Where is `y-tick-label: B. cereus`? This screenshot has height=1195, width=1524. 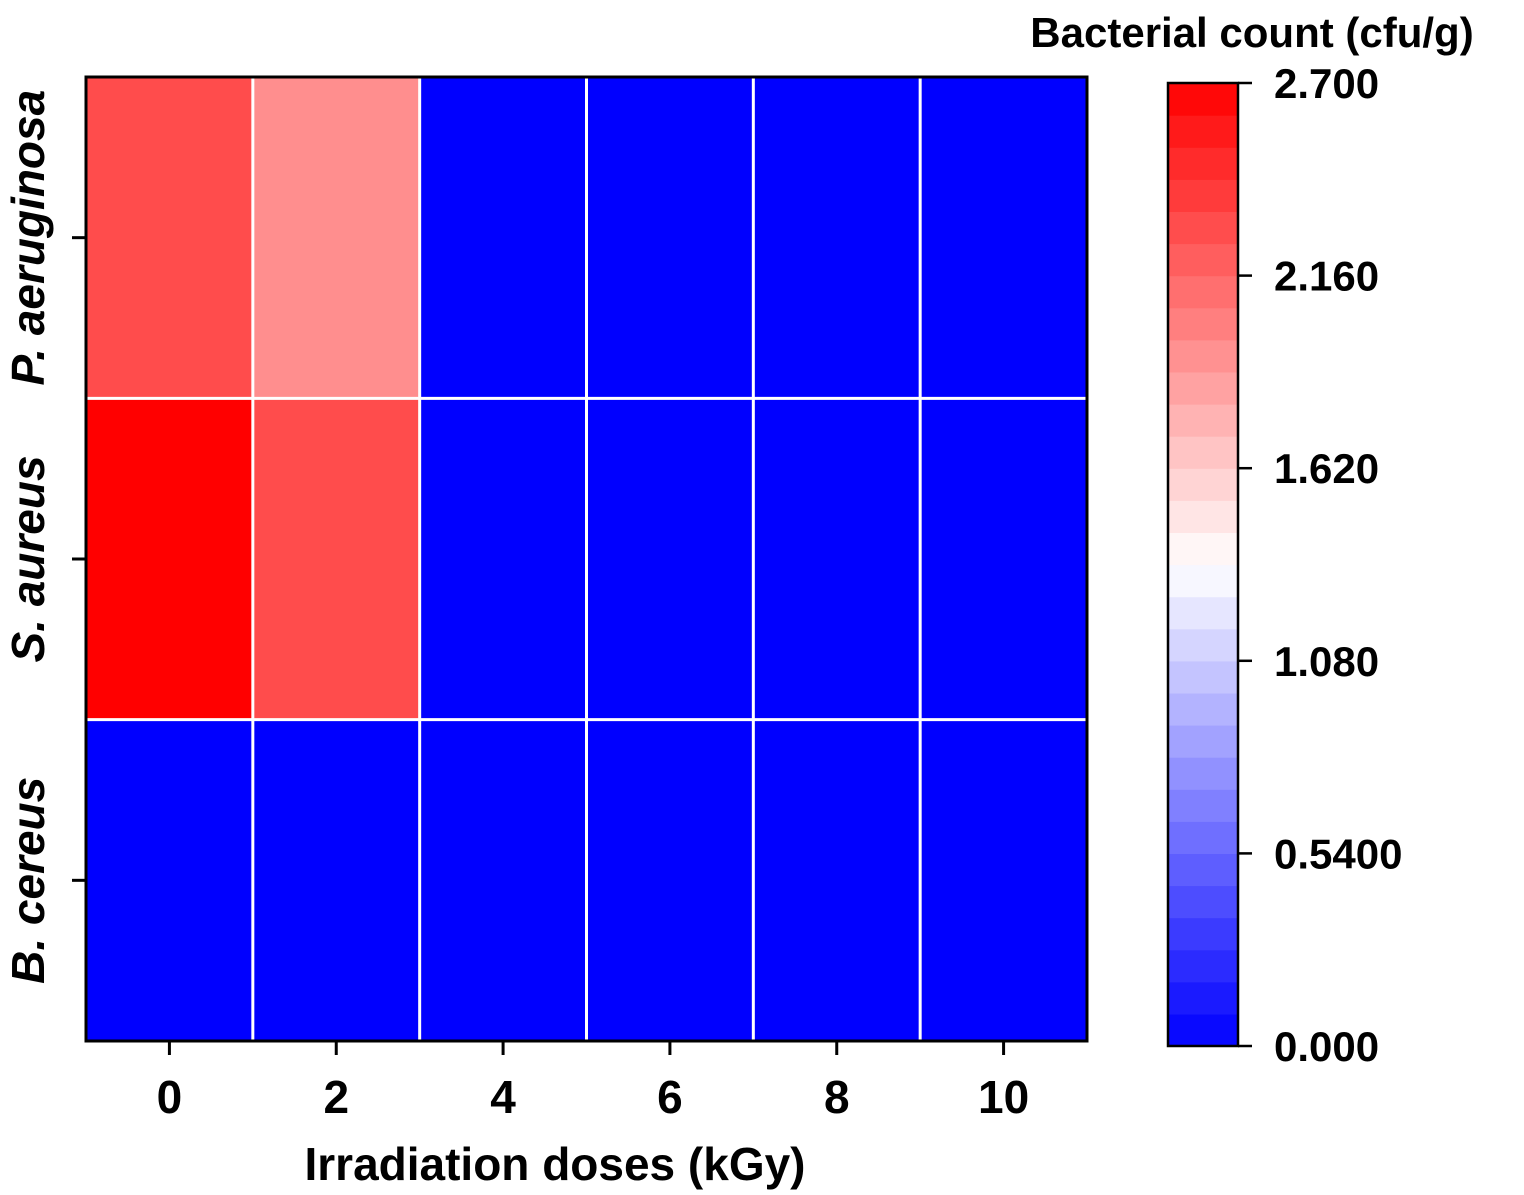
y-tick-label: B. cereus is located at coordinates (28, 880).